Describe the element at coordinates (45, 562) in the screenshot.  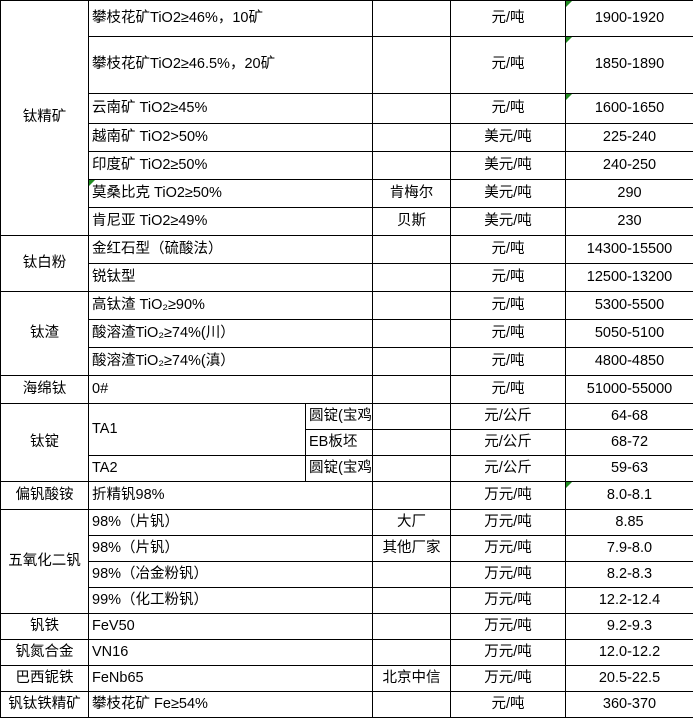
I see `category-cell: 五氧化二钒` at that location.